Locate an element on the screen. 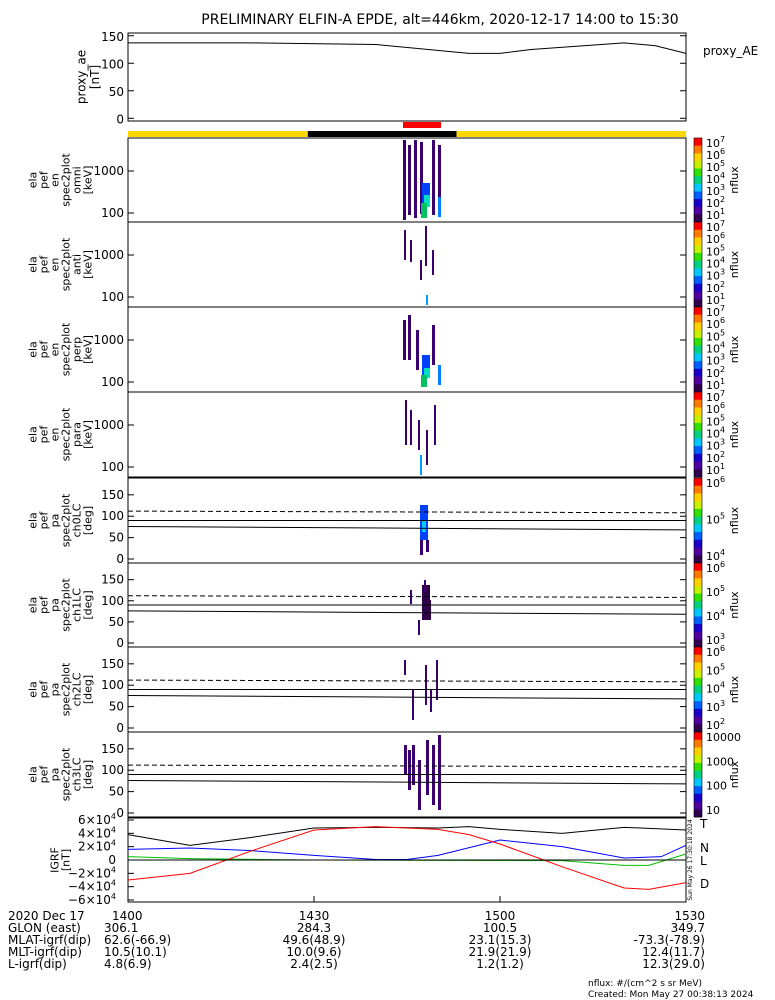 This screenshot has height=1000, width=775. pitch-panel-ylabel: elapefpaspec2plotch3LC[deg] is located at coordinates (60, 774).